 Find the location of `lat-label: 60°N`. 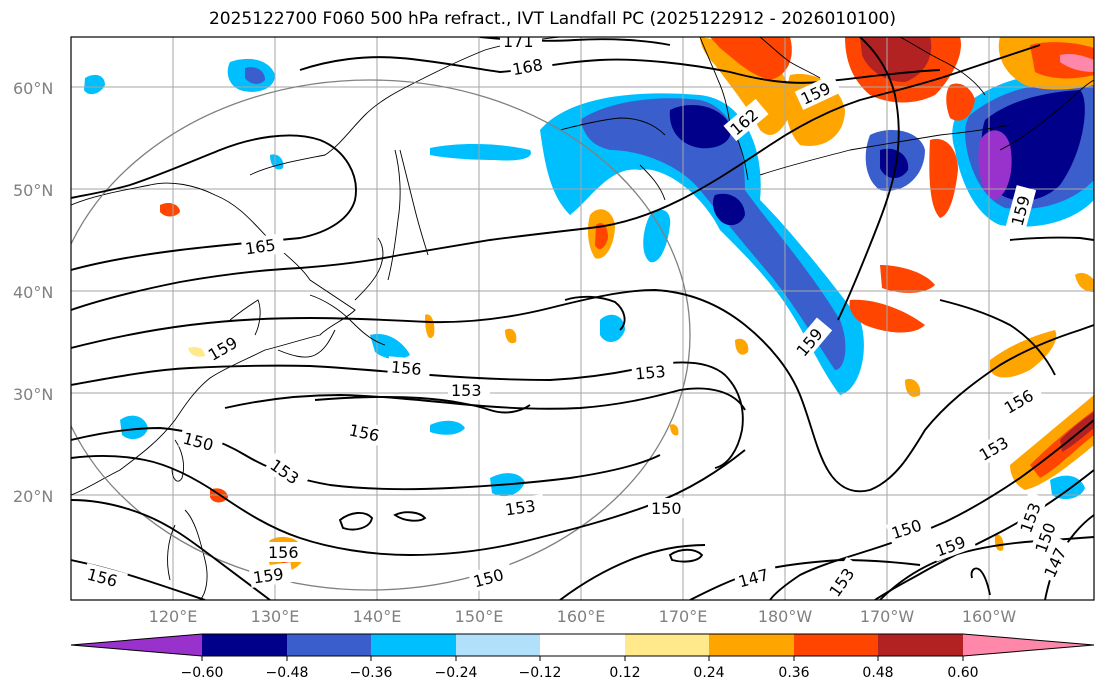

lat-label: 60°N is located at coordinates (33, 88).